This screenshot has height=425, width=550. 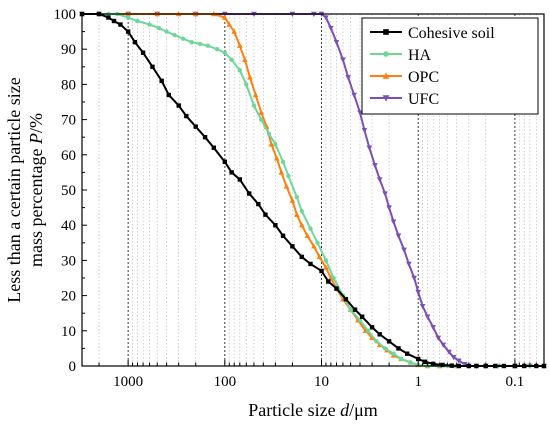 I want to click on x-axis-title: Particle size d/μm, so click(x=313, y=410).